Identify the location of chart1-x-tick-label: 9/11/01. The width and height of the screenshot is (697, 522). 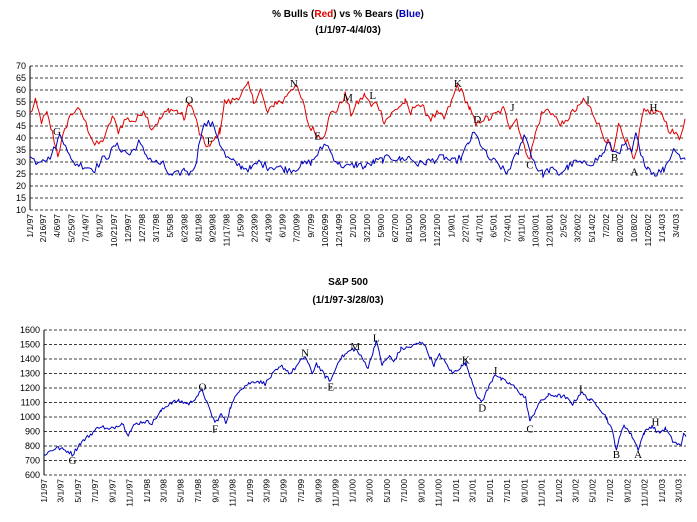
(522, 228).